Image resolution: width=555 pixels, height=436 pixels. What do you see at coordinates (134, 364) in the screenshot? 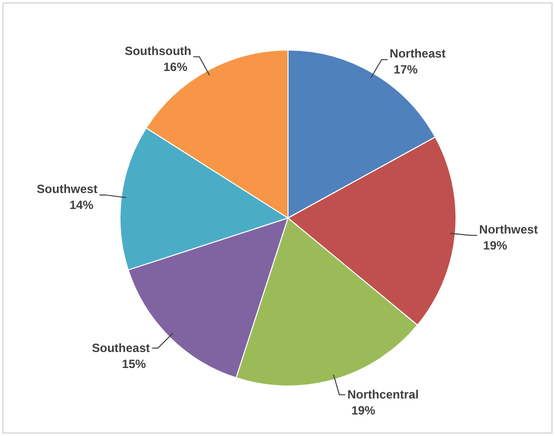
I see `data-label: 15%` at bounding box center [134, 364].